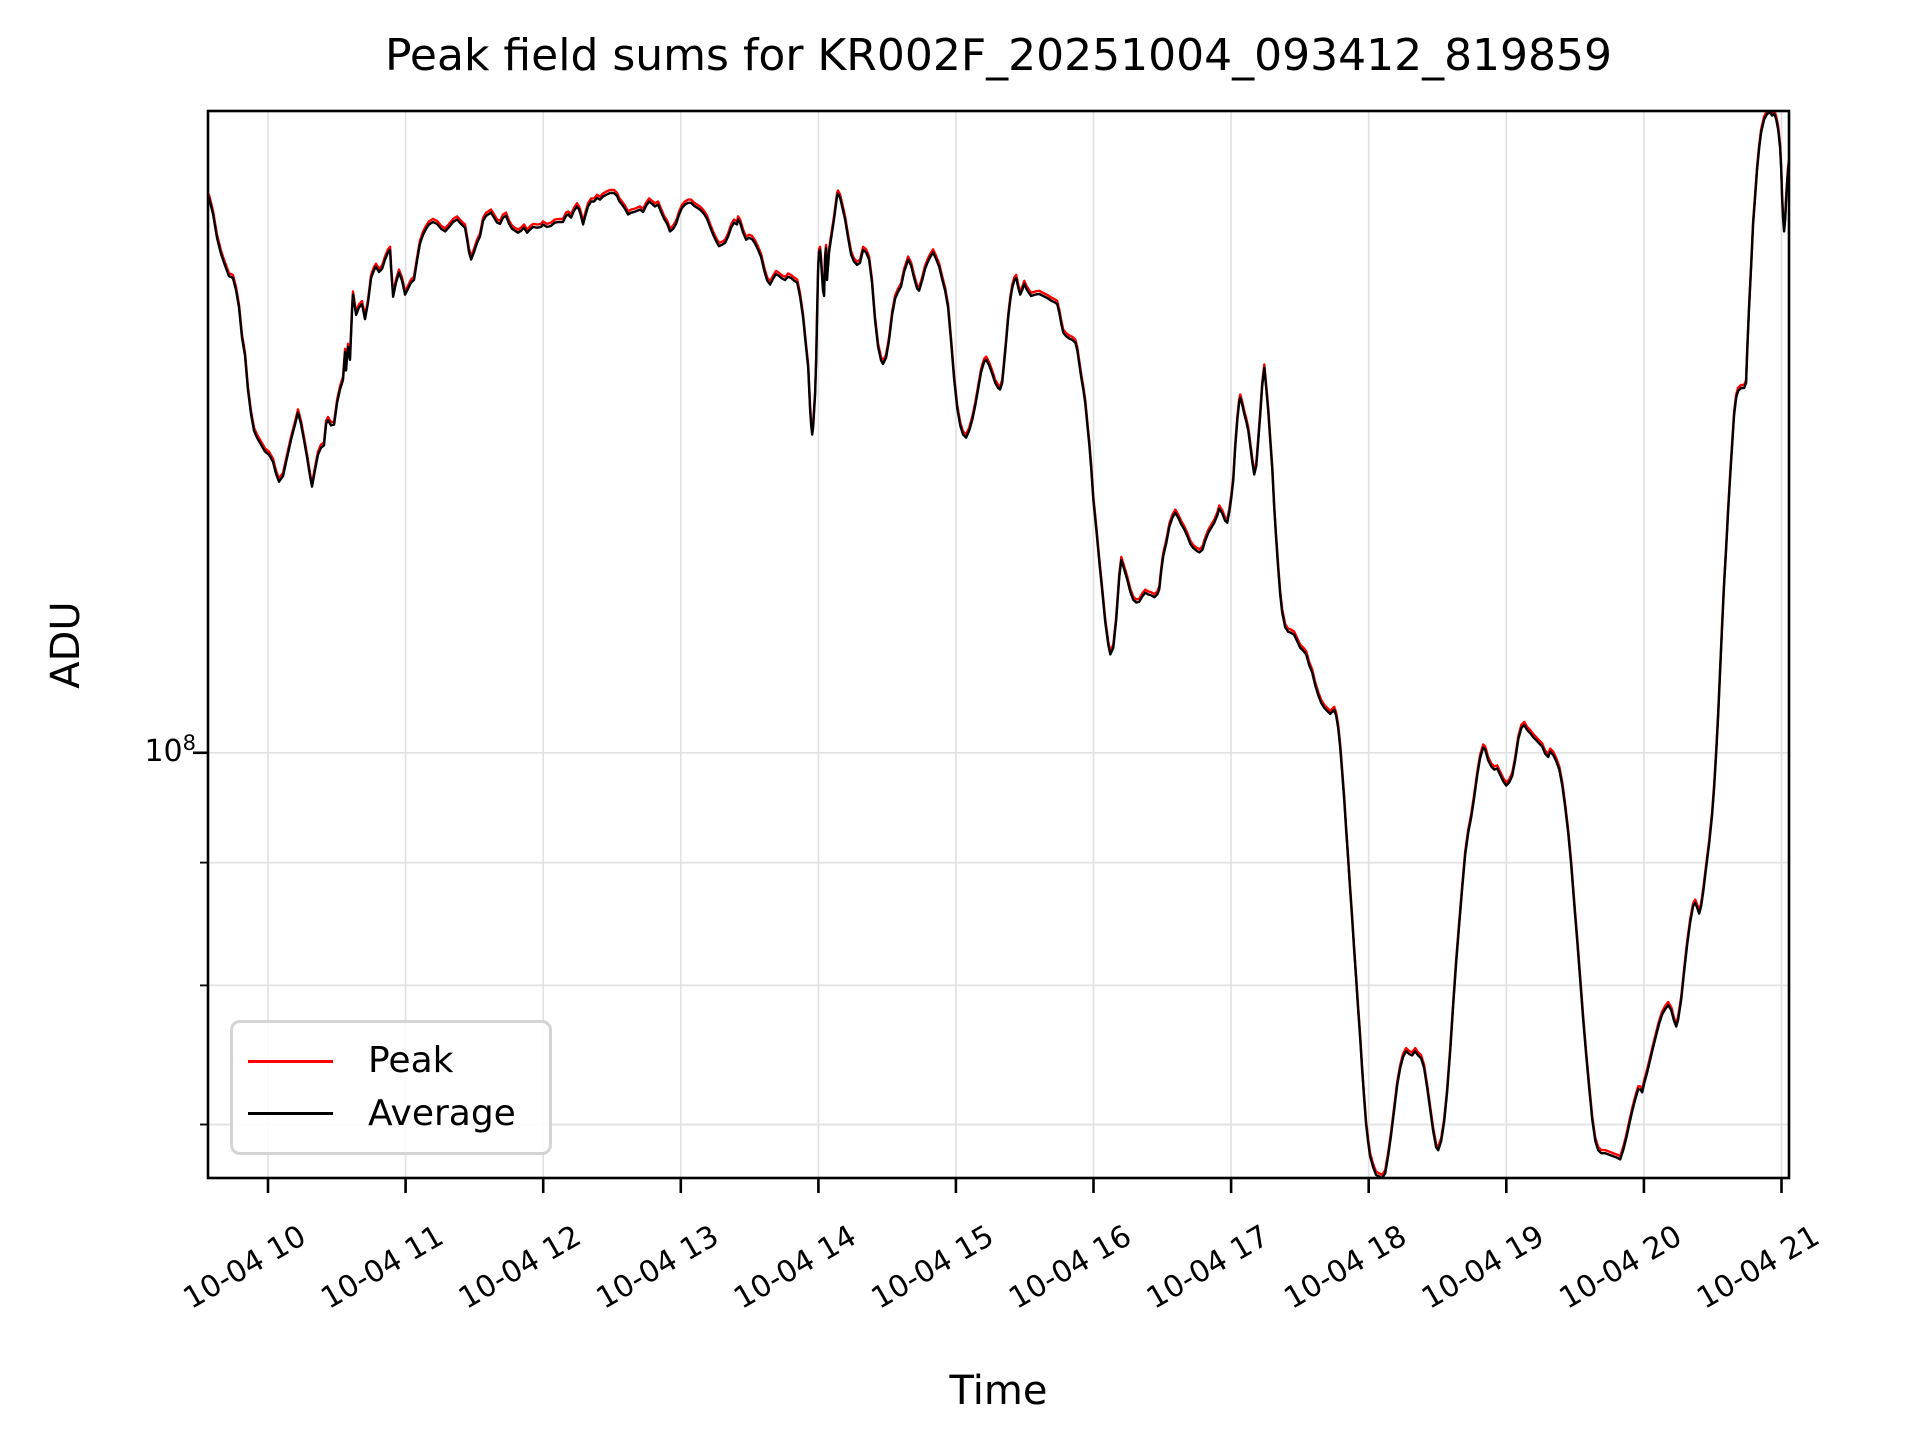  I want to click on legend: Peak Average, so click(391, 1087).